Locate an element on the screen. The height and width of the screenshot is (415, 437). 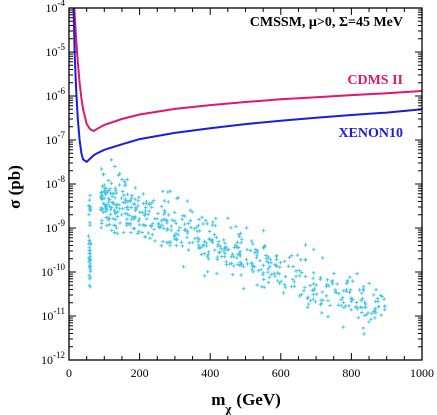
x-tick-label: 200 is located at coordinates (140, 373).